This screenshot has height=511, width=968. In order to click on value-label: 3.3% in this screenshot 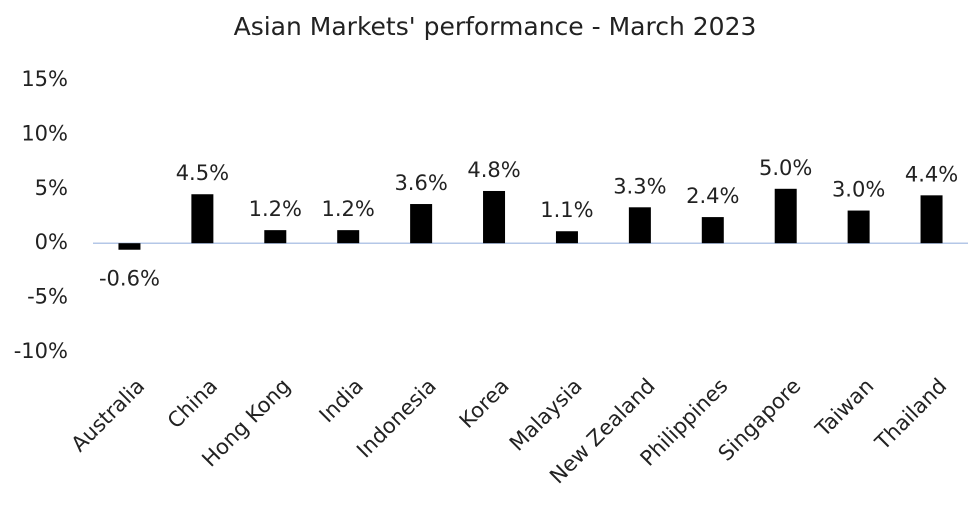, I will do `click(639, 186)`.